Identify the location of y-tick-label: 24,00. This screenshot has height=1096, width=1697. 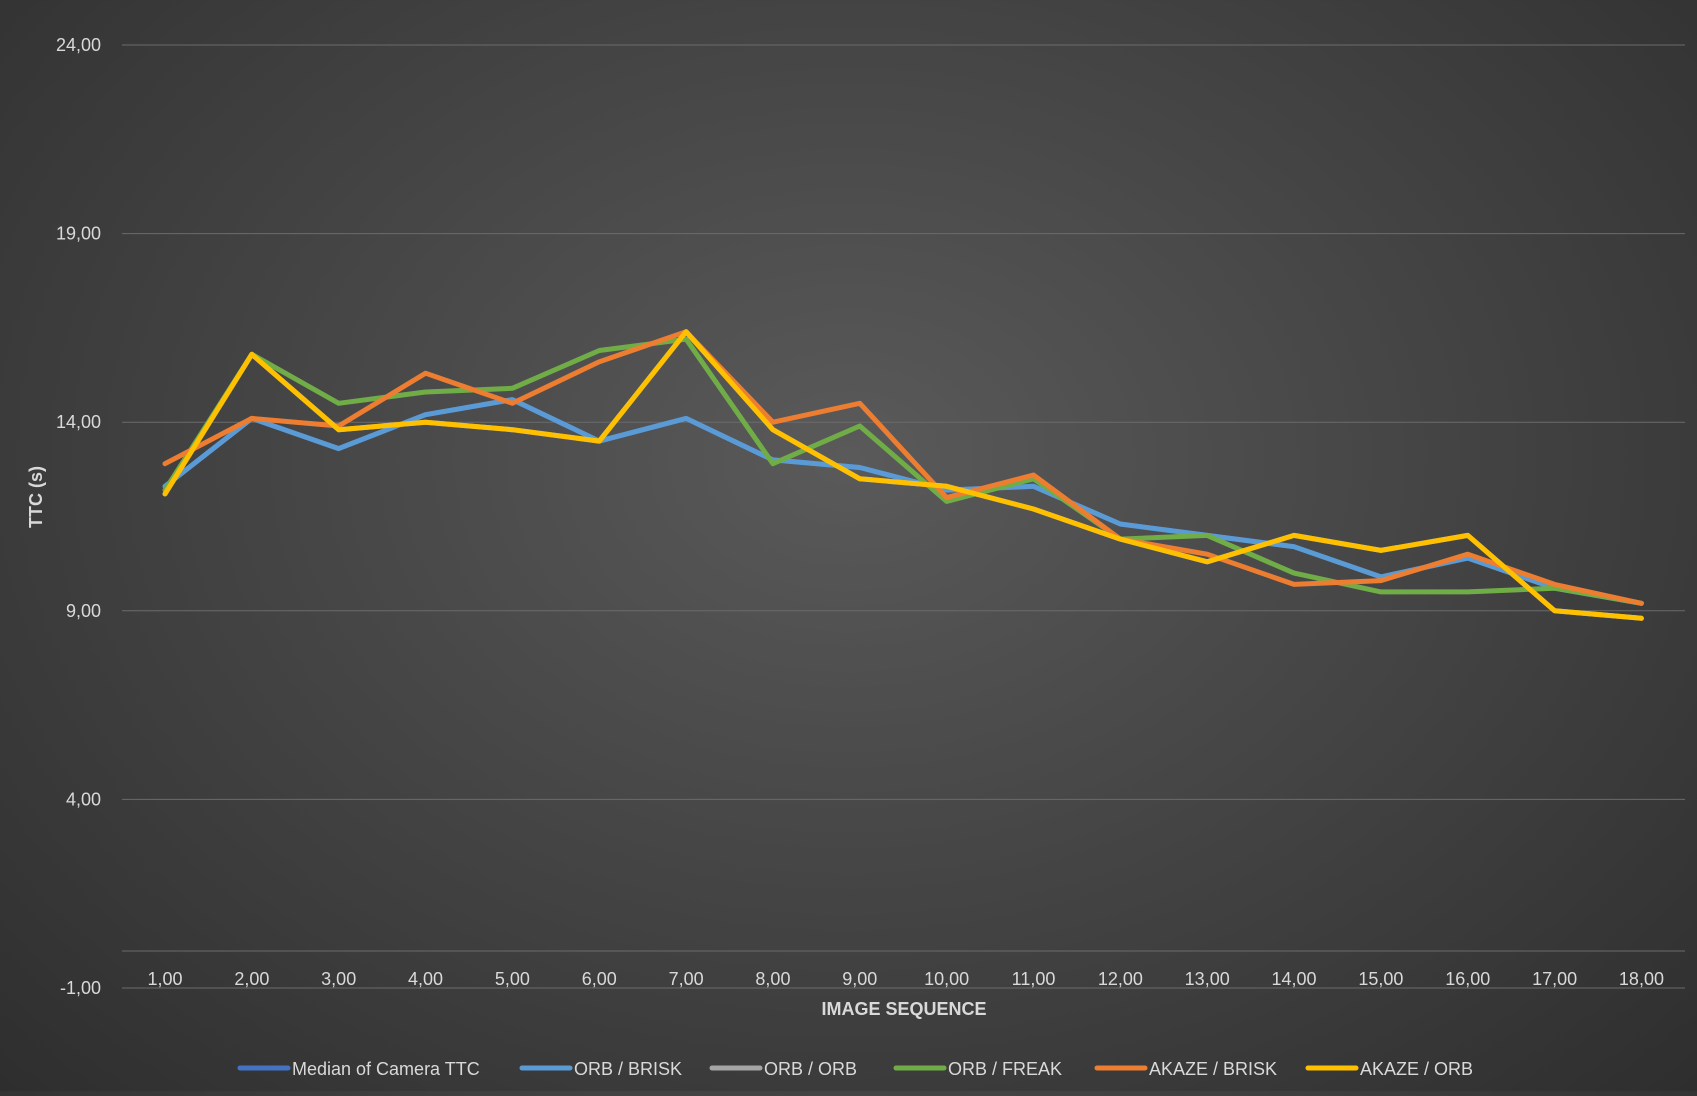
(78, 45).